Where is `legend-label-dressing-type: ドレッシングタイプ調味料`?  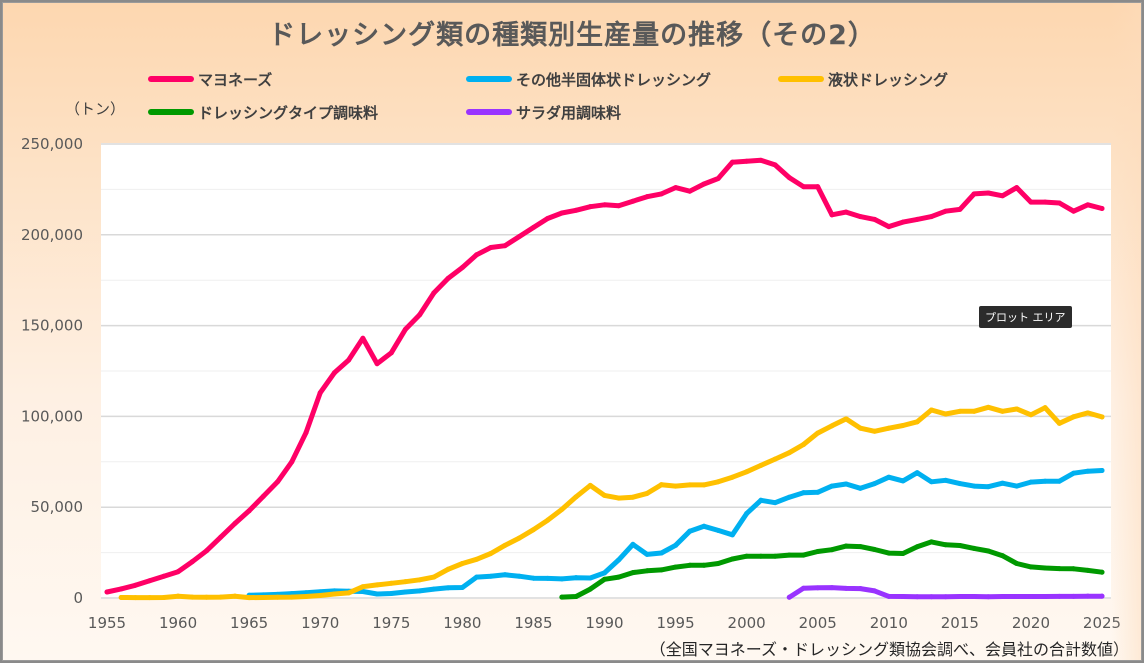
legend-label-dressing-type: ドレッシングタイプ調味料 is located at coordinates (288, 112).